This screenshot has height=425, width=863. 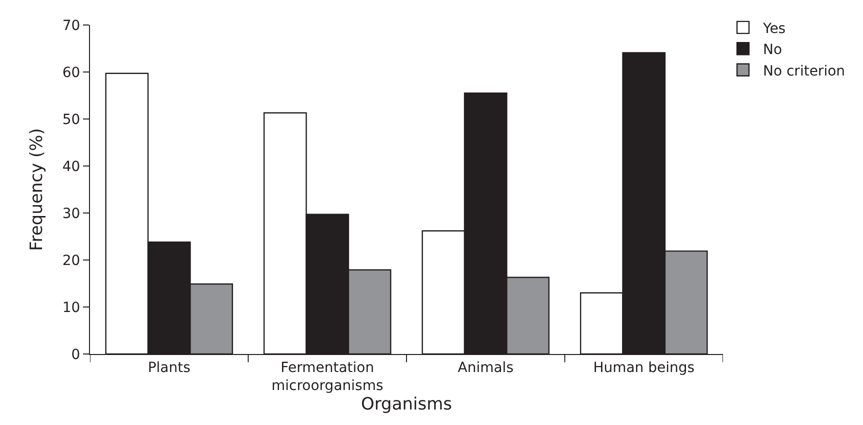 What do you see at coordinates (71, 308) in the screenshot?
I see `y-tick-label: 10` at bounding box center [71, 308].